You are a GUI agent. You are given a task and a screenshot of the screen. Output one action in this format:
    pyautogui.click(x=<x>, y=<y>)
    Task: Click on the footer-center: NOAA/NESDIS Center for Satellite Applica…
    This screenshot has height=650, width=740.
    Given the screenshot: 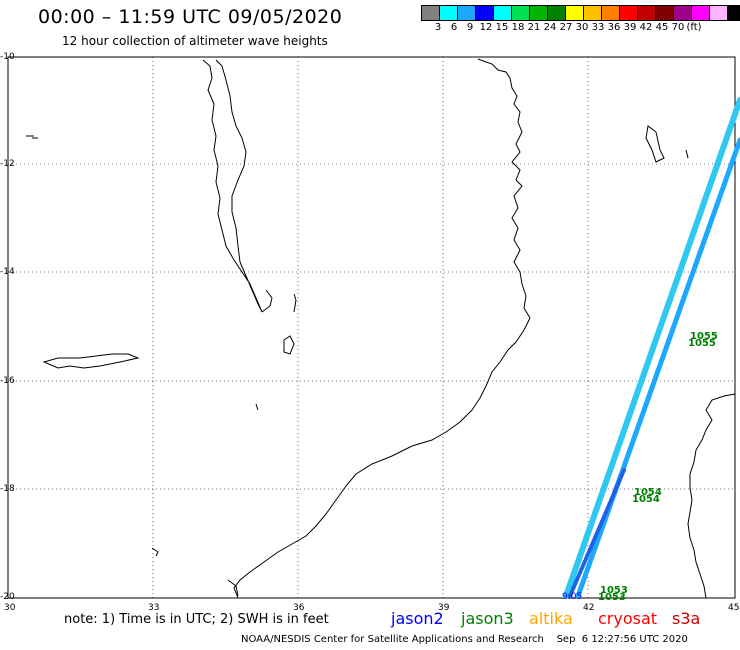 What is the action you would take?
    pyautogui.click(x=392, y=639)
    